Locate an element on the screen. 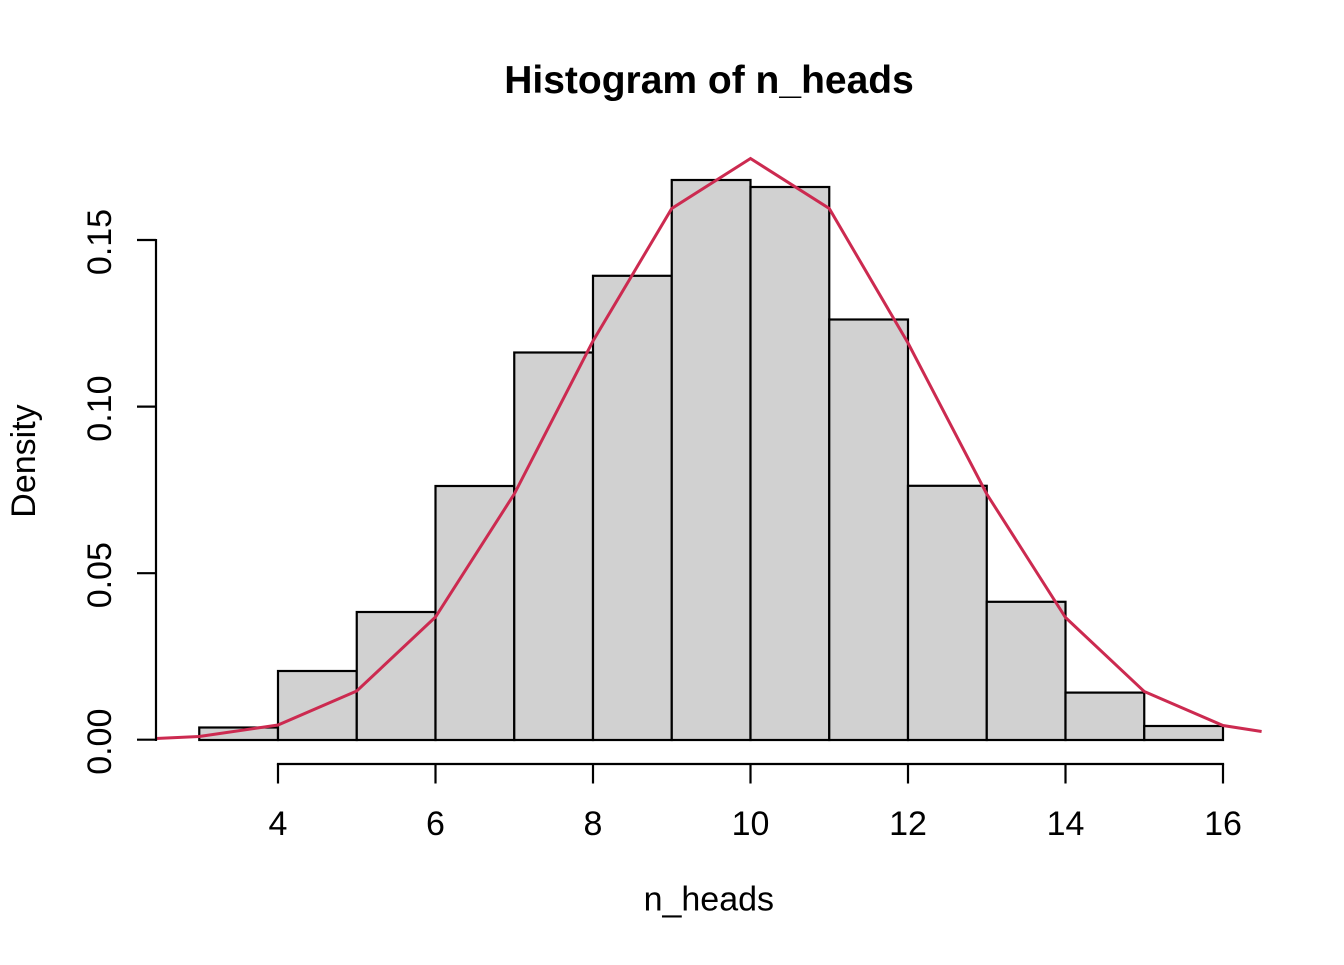 This screenshot has width=1344, height=965. svg-text: 0.00 is located at coordinates (100, 742).